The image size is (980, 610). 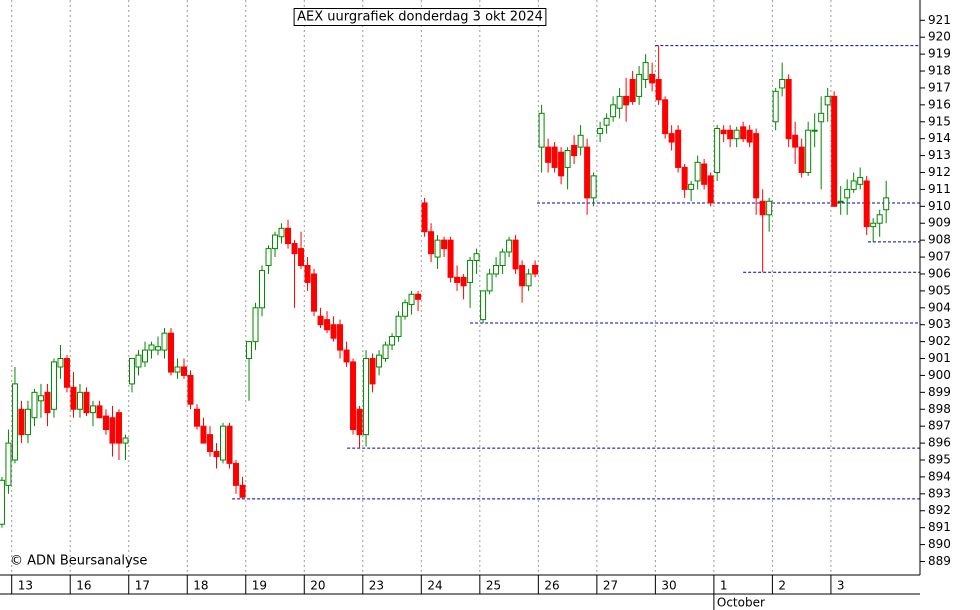 What do you see at coordinates (610, 586) in the screenshot?
I see `x-tick-label: 27` at bounding box center [610, 586].